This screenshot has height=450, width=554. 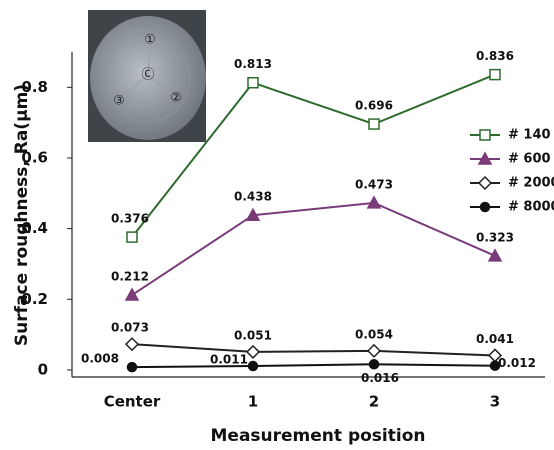 What do you see at coordinates (517, 363) in the screenshot?
I see `data-label: 0.012` at bounding box center [517, 363].